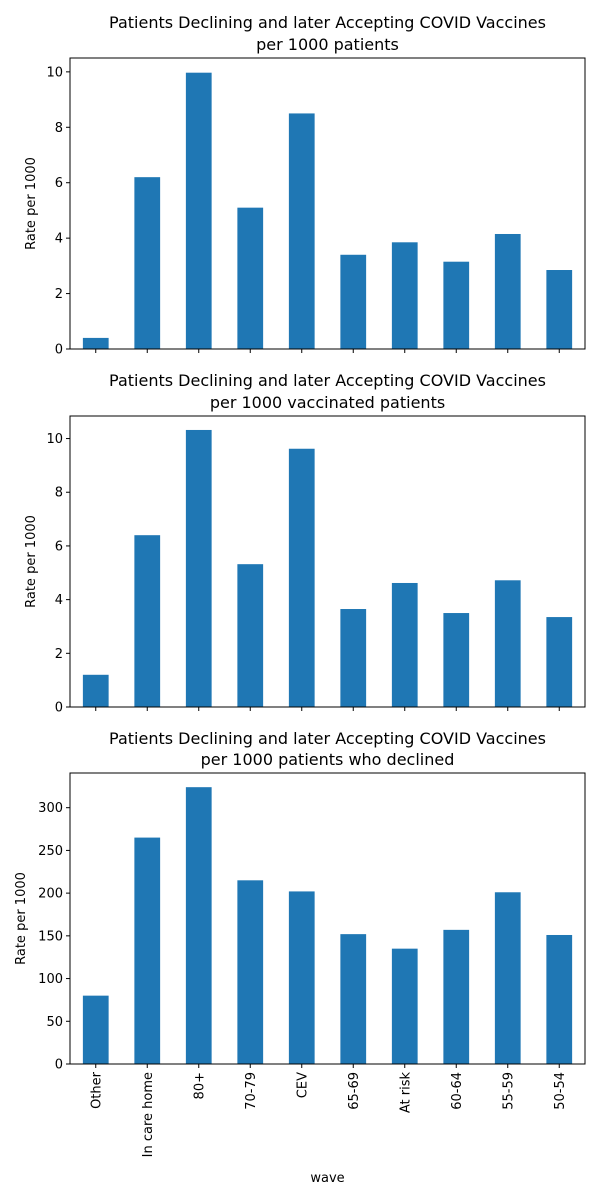 This screenshot has height=1200, width=600. Describe the element at coordinates (96, 1090) in the screenshot. I see `x-tick-label: Other` at that location.